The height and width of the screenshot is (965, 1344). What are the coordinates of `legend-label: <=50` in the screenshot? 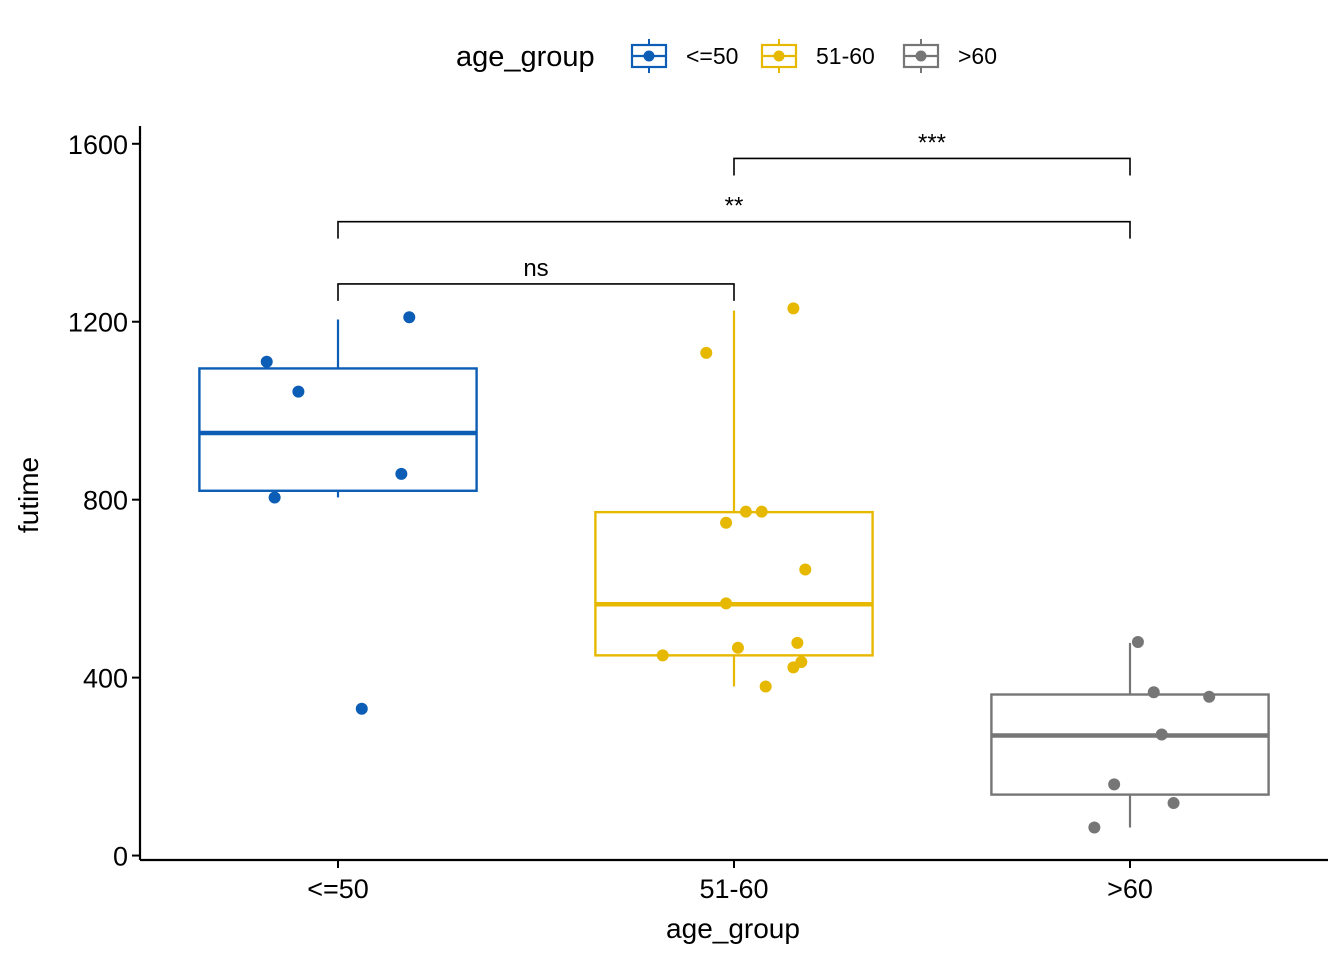 It's located at (712, 56).